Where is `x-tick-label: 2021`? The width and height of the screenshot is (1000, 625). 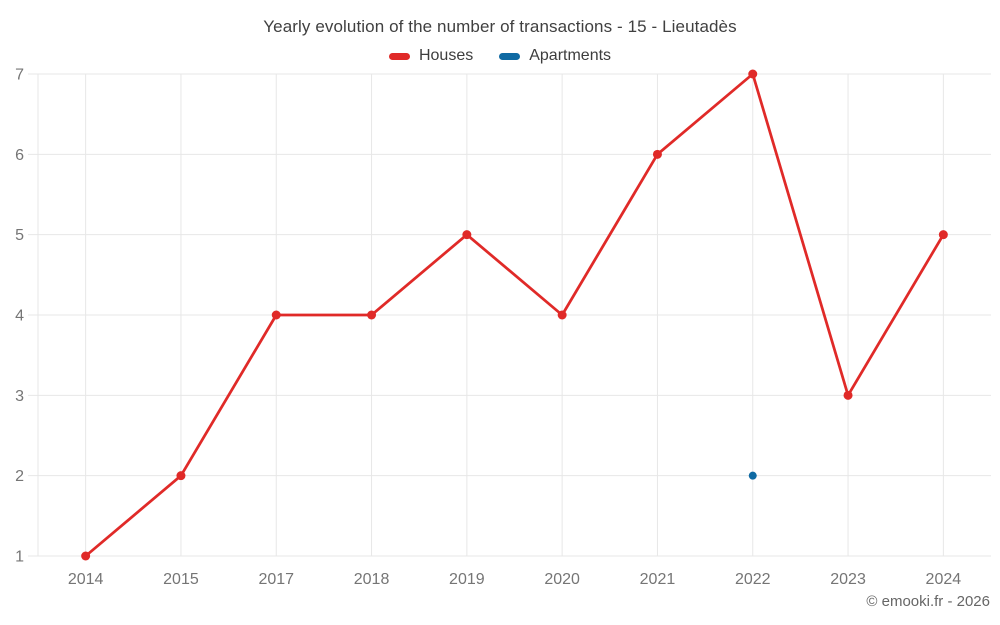 x-tick-label: 2021 is located at coordinates (658, 579).